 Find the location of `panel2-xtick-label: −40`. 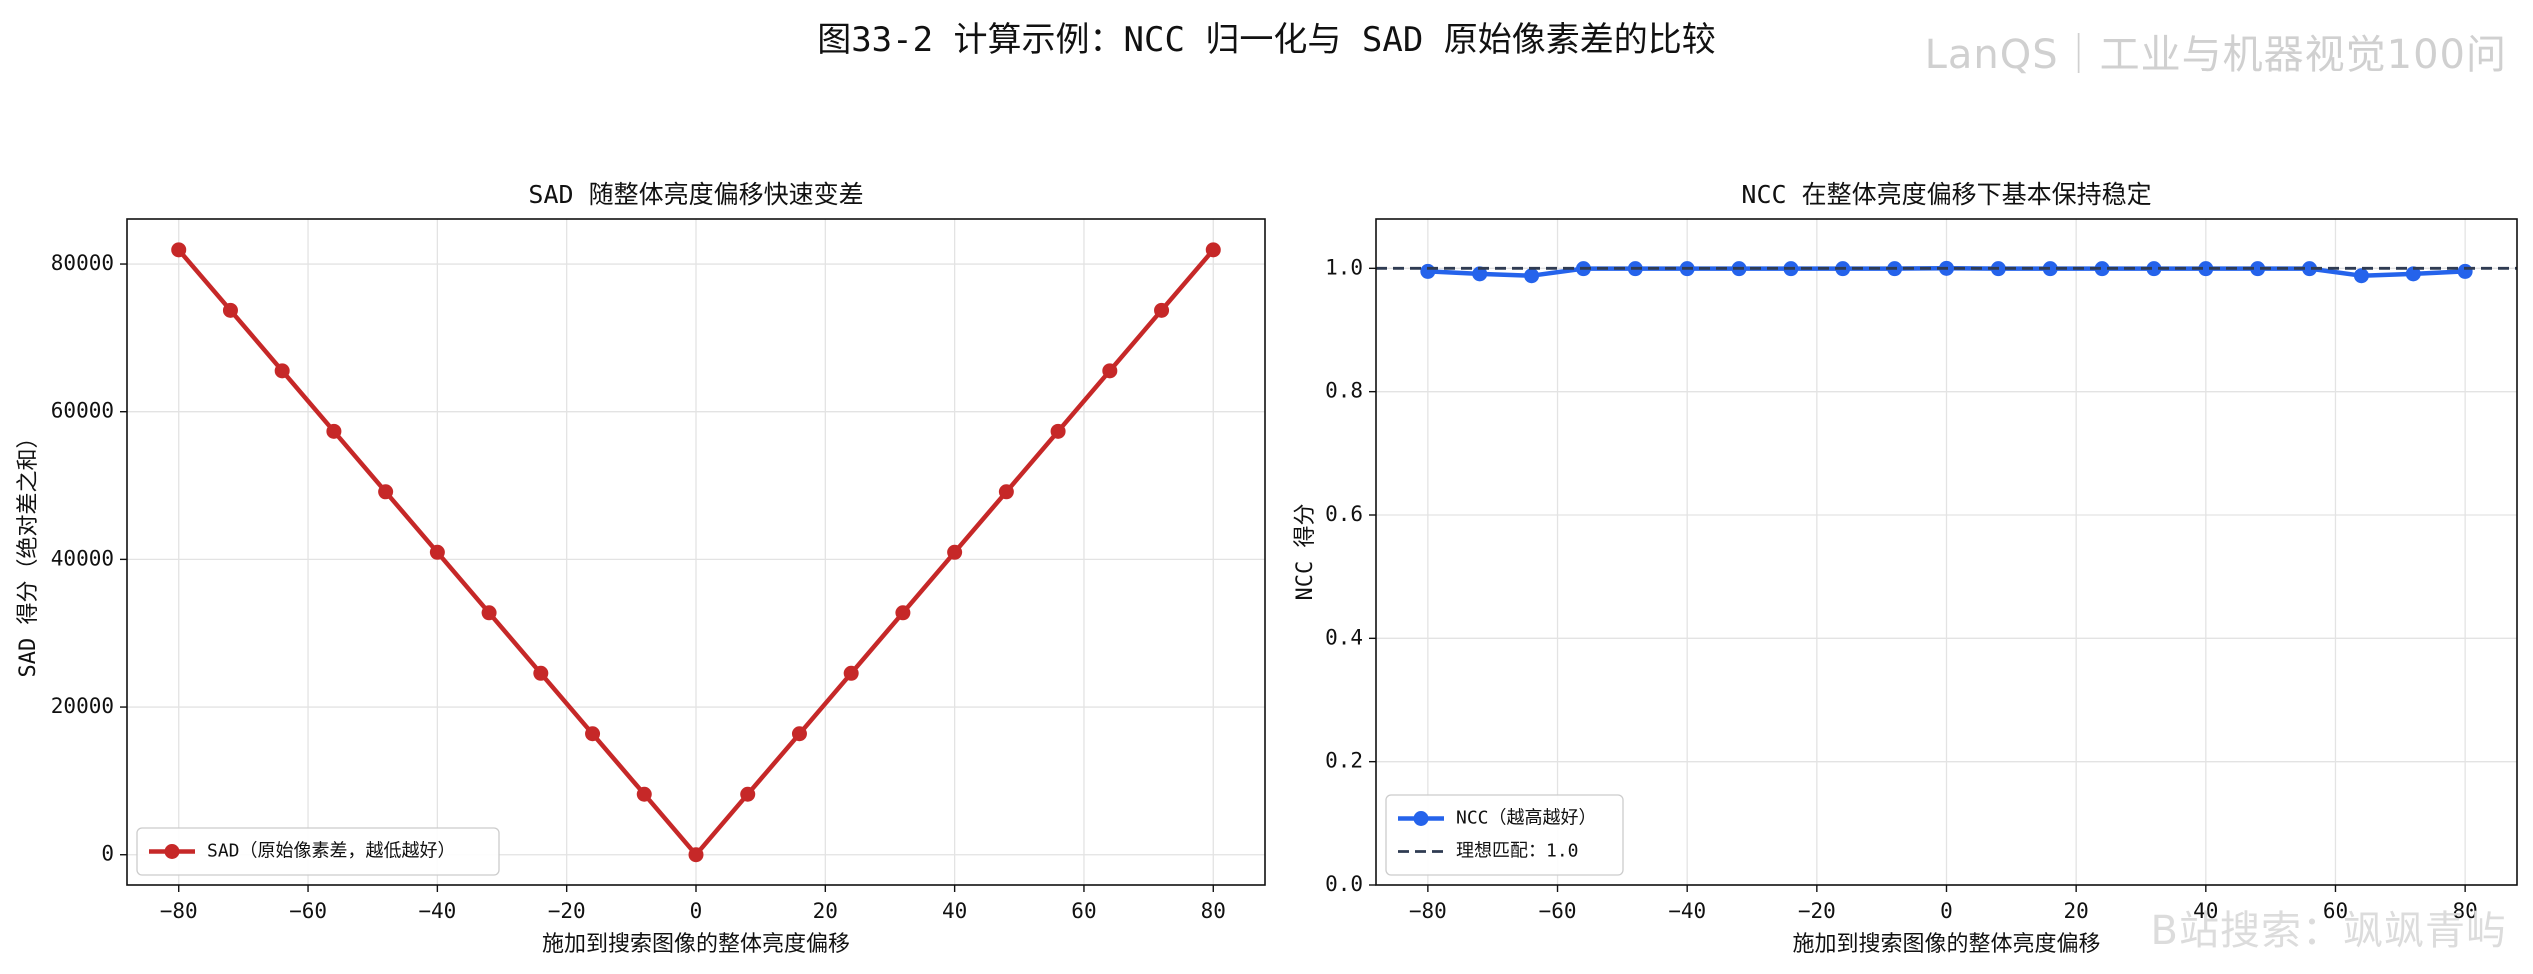

panel2-xtick-label: −40 is located at coordinates (1687, 911).